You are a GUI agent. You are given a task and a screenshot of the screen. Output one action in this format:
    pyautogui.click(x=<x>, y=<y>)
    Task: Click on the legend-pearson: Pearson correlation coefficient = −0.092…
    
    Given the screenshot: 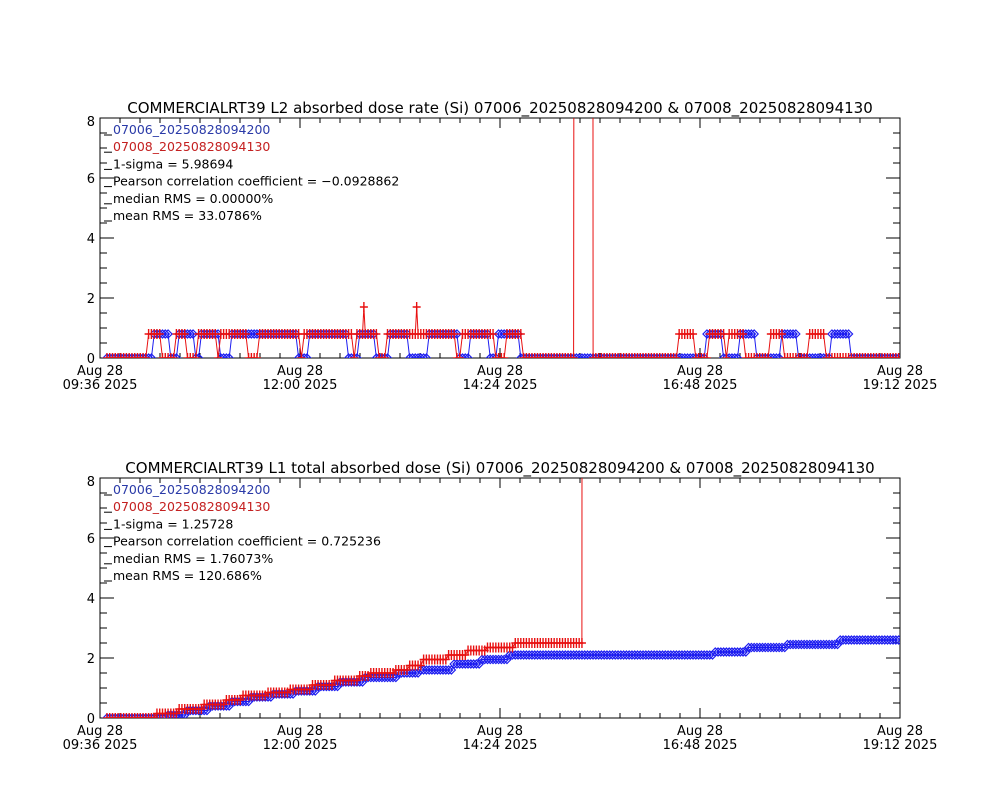 What is the action you would take?
    pyautogui.click(x=256, y=181)
    